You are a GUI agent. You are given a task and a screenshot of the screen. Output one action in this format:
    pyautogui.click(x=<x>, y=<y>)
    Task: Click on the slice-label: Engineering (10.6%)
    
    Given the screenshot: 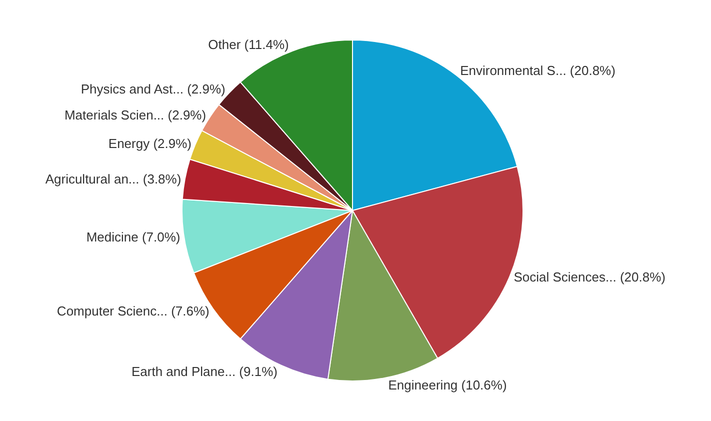 What is the action you would take?
    pyautogui.click(x=447, y=385)
    